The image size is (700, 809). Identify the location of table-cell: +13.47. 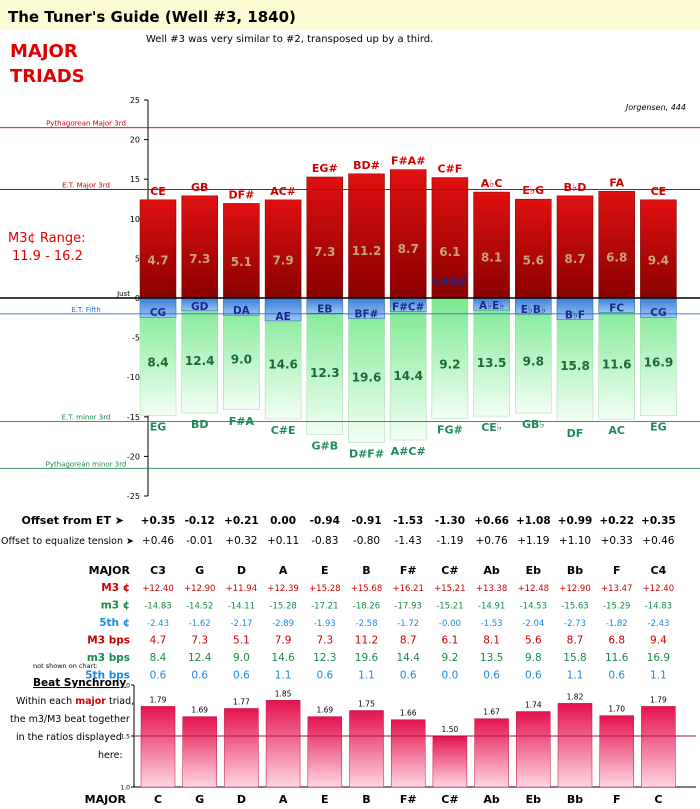
(616, 589).